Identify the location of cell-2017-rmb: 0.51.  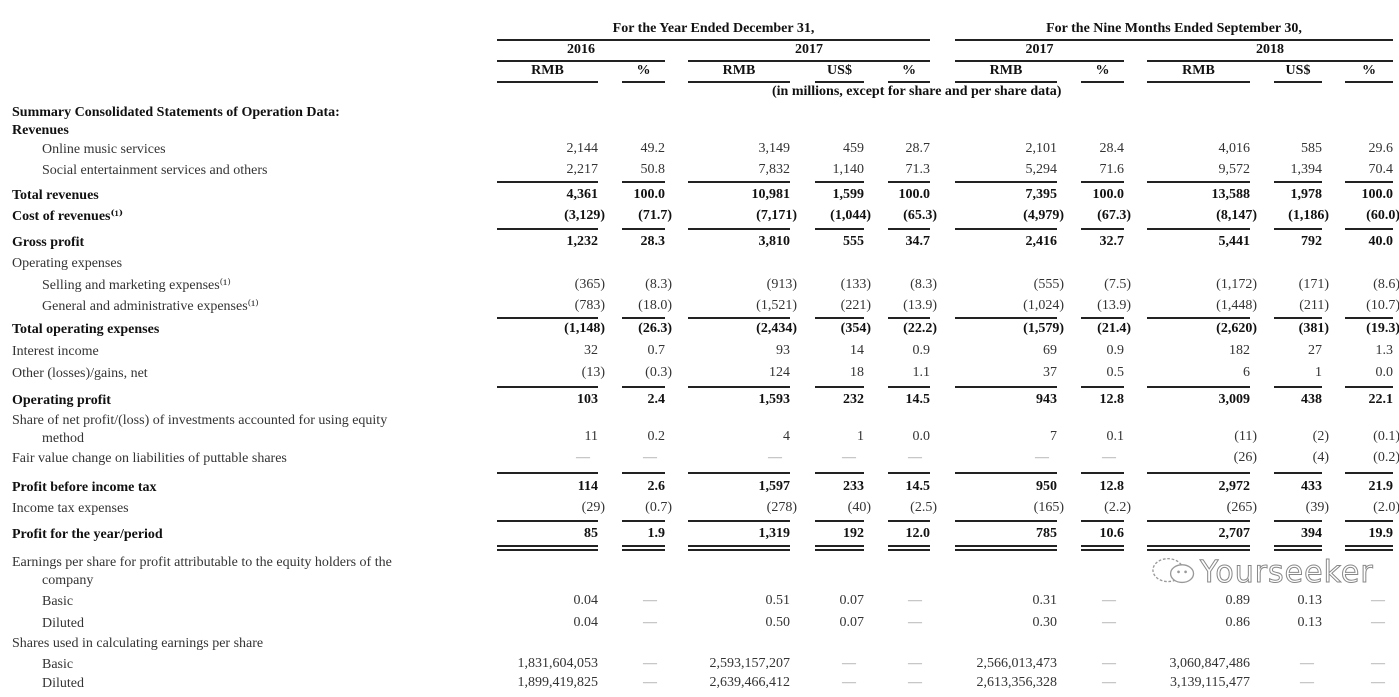
(778, 600).